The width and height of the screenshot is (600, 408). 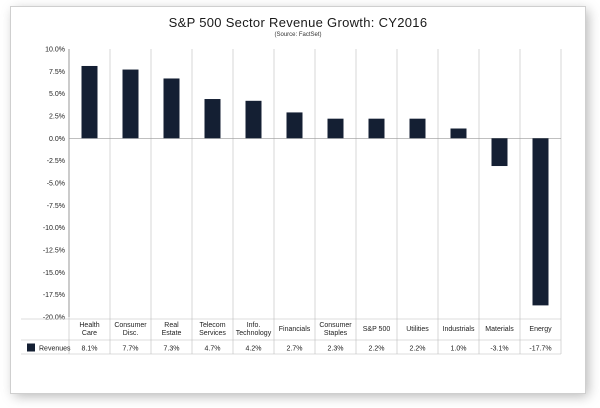 What do you see at coordinates (57, 139) in the screenshot?
I see `y-tick-label: 0.0%` at bounding box center [57, 139].